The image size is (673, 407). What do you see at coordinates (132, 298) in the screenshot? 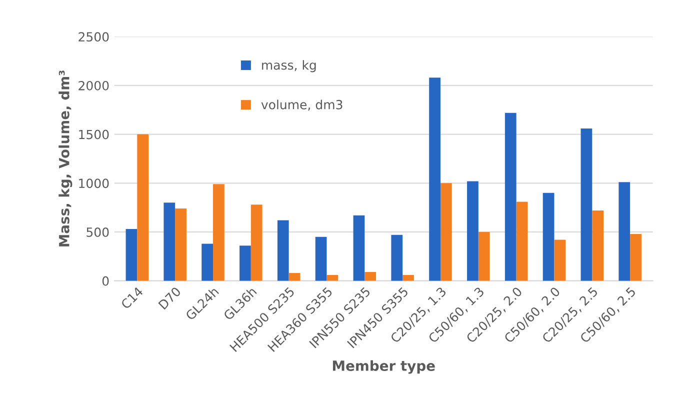
I see `x-tick-label: C14` at bounding box center [132, 298].